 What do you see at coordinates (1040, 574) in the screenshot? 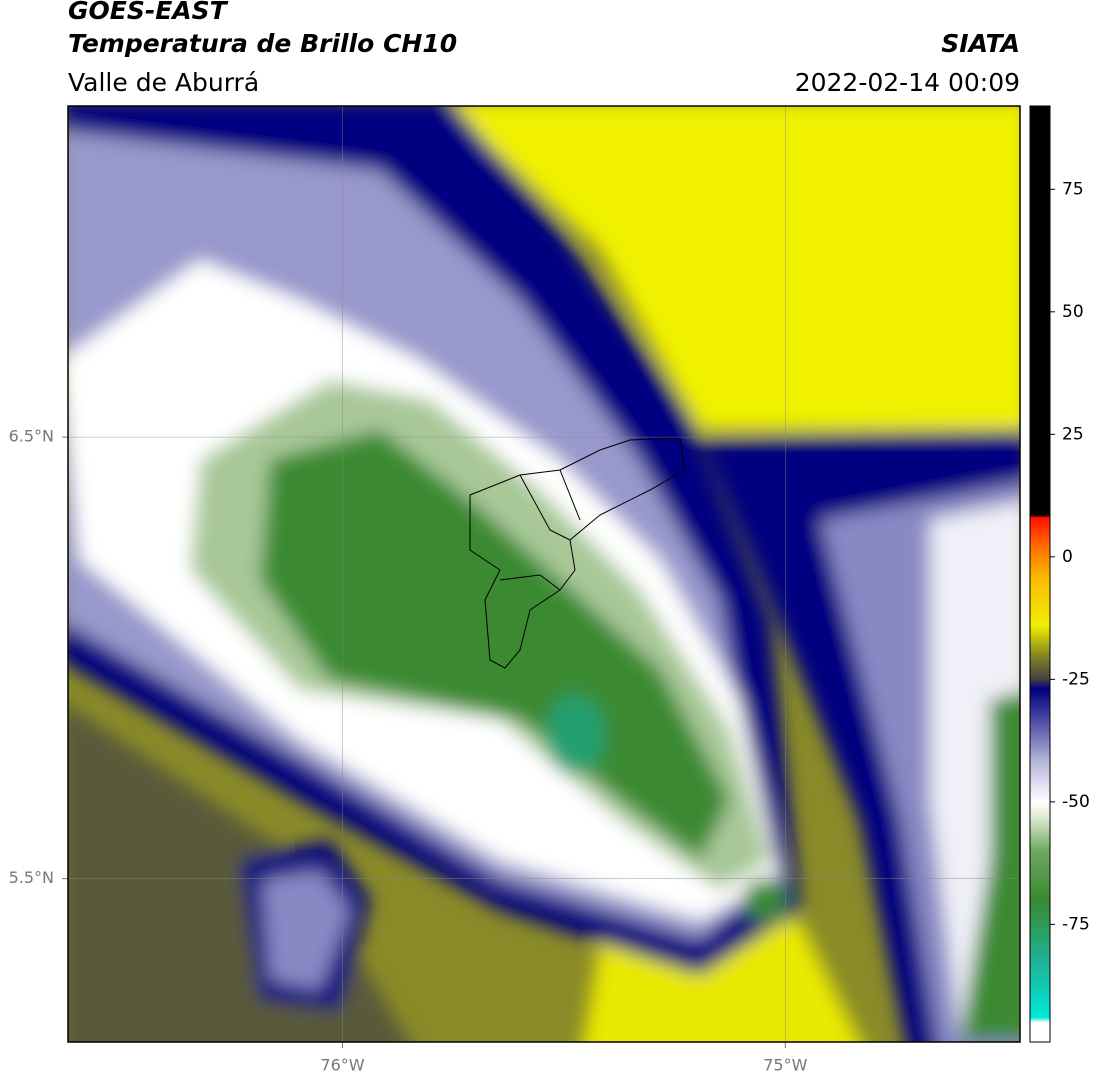
I see `colorbar` at bounding box center [1040, 574].